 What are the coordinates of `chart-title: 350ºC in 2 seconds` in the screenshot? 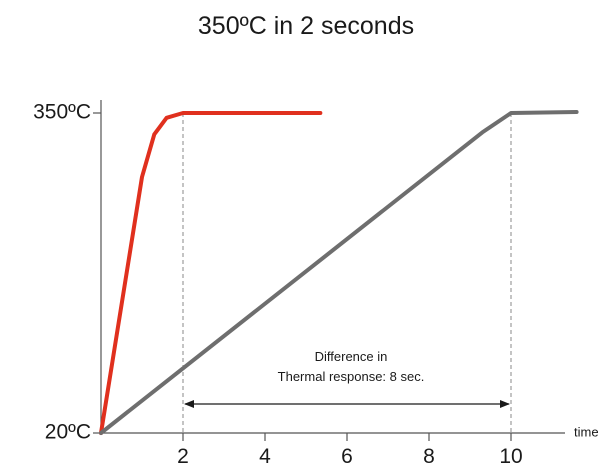 It's located at (306, 26).